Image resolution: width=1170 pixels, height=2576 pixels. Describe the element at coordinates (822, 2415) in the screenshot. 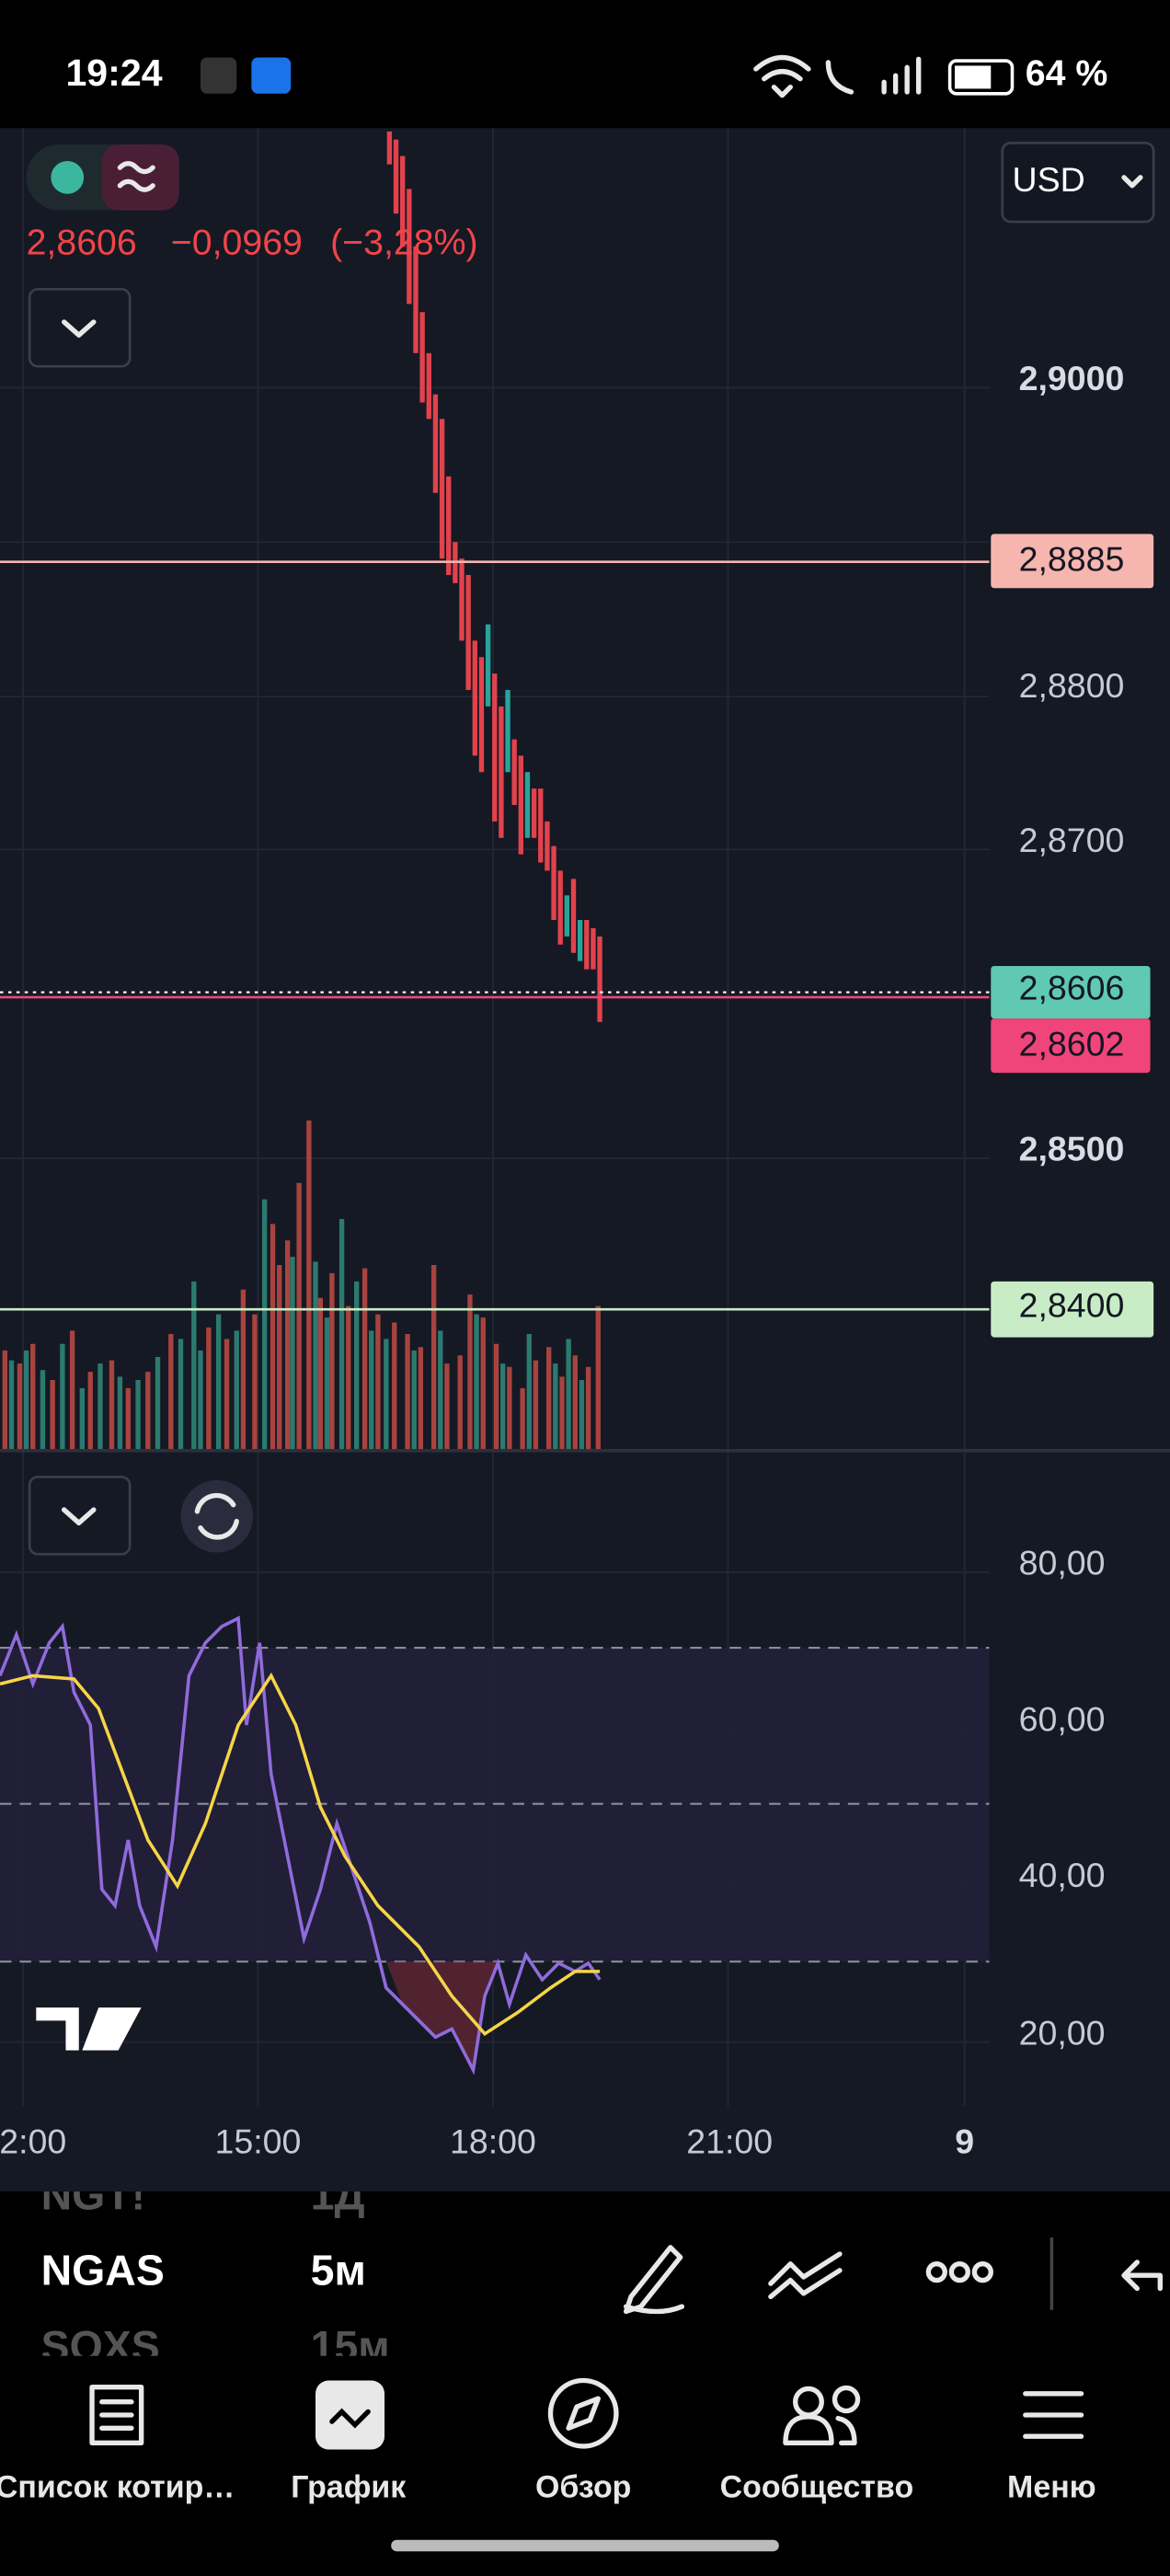

I see `community-icon` at that location.